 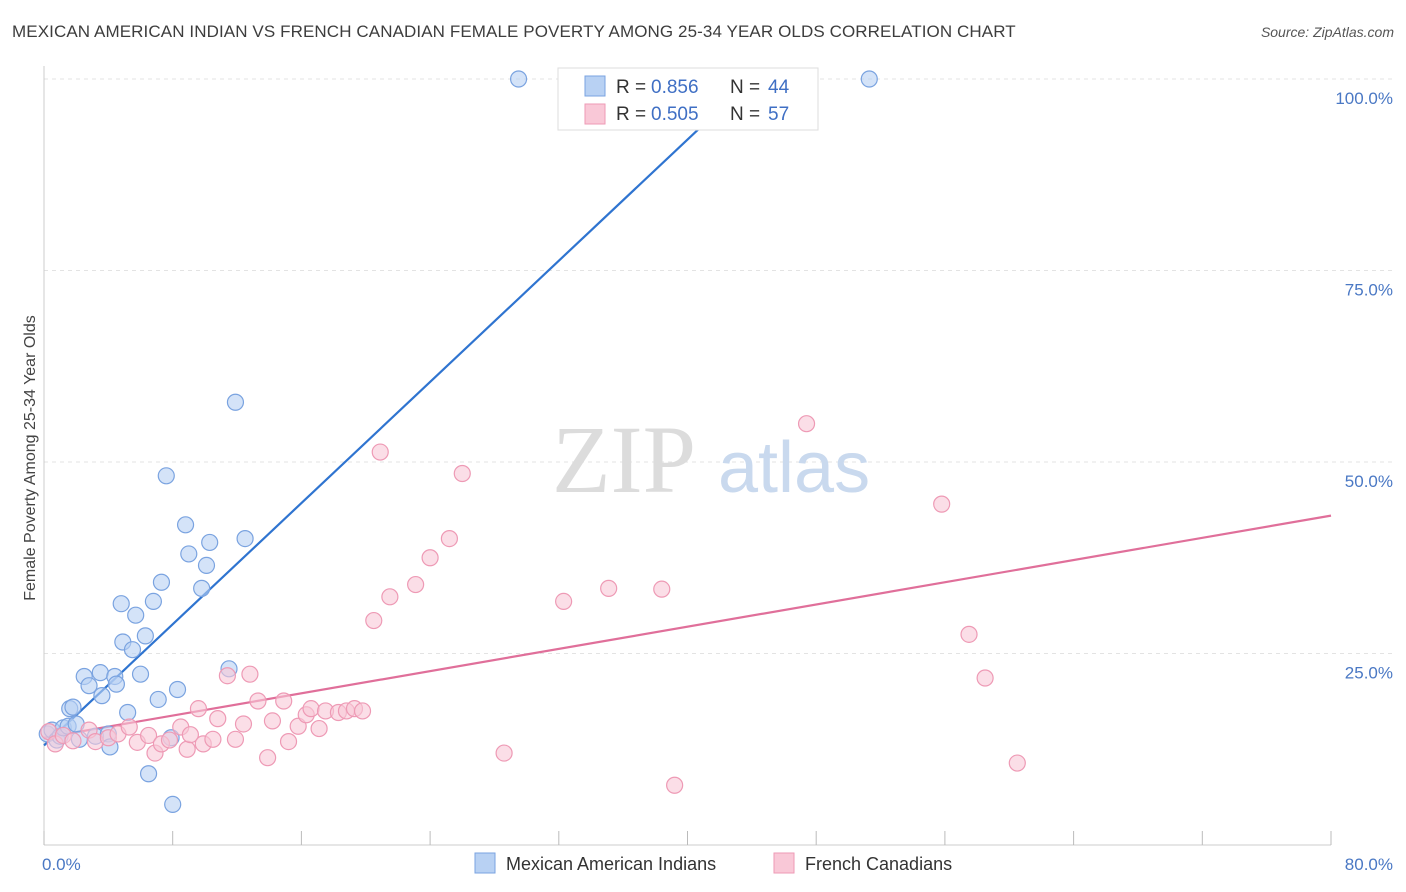 I want to click on legend-n-value-1: 44, so click(x=779, y=87).